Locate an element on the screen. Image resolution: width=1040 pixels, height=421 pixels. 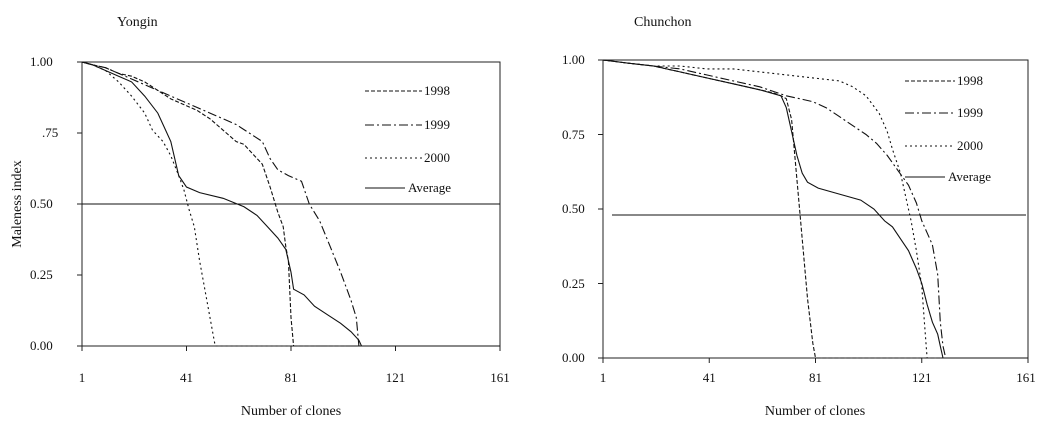
chart-title-yongin: Yongin is located at coordinates (137, 22).